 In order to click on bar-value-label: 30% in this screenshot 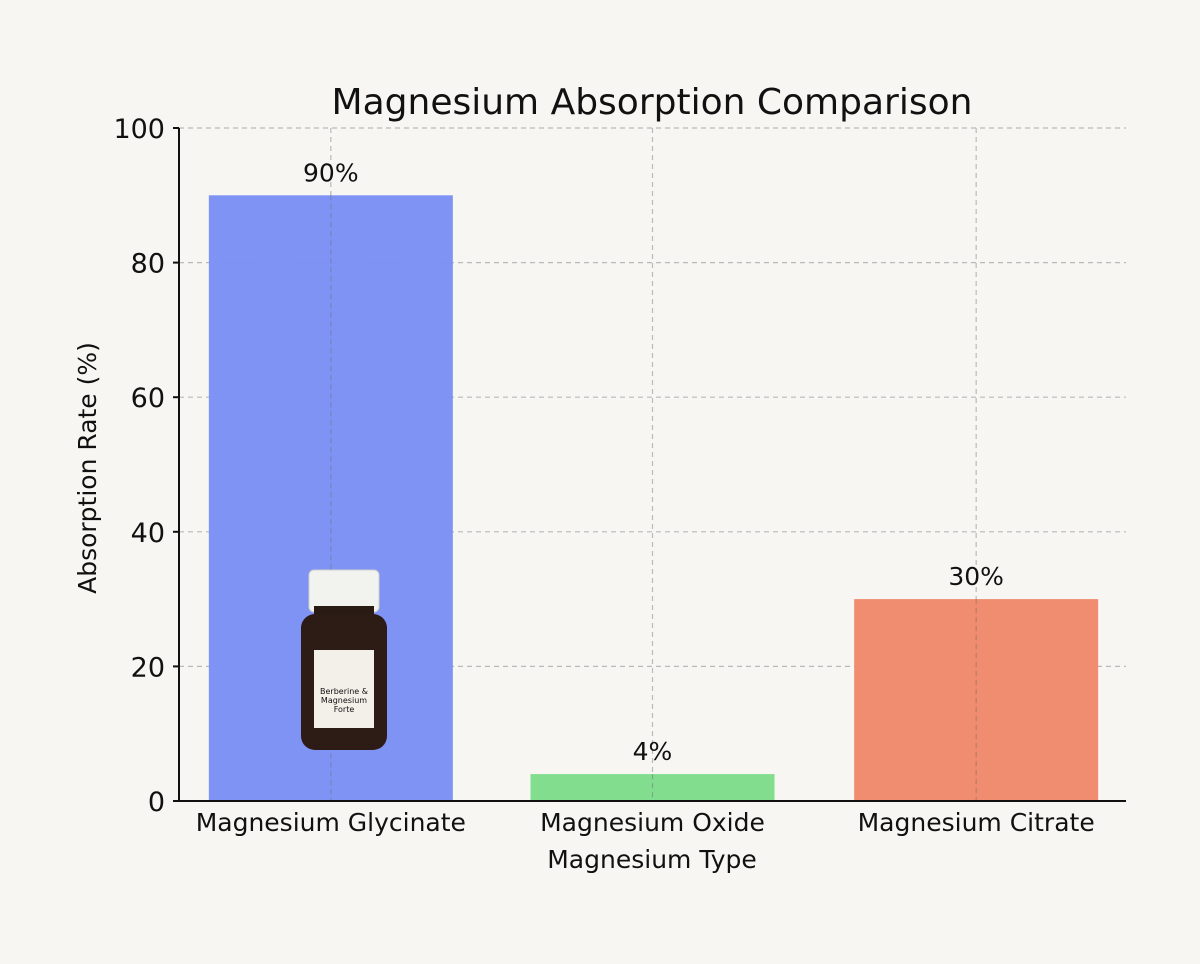, I will do `click(976, 576)`.